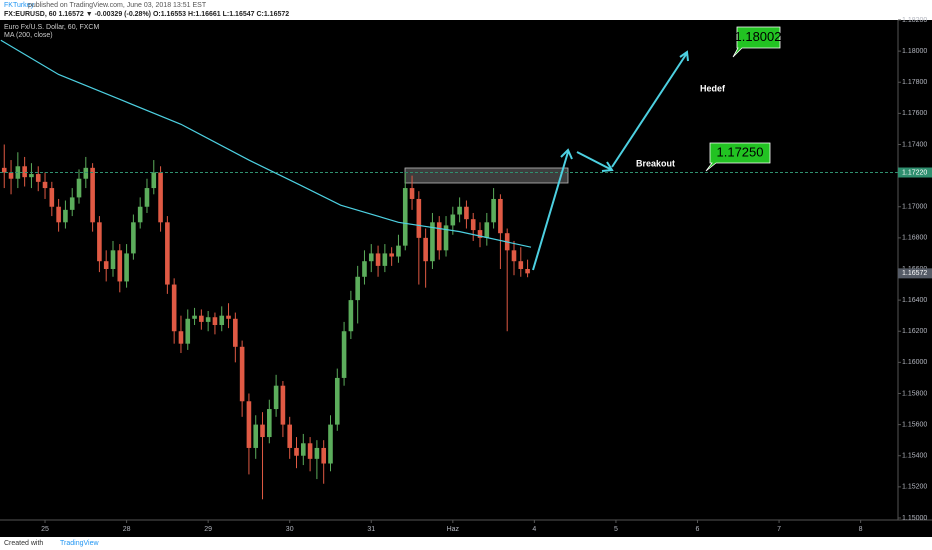 The image size is (932, 550). I want to click on x-tick-label: 8, so click(861, 529).